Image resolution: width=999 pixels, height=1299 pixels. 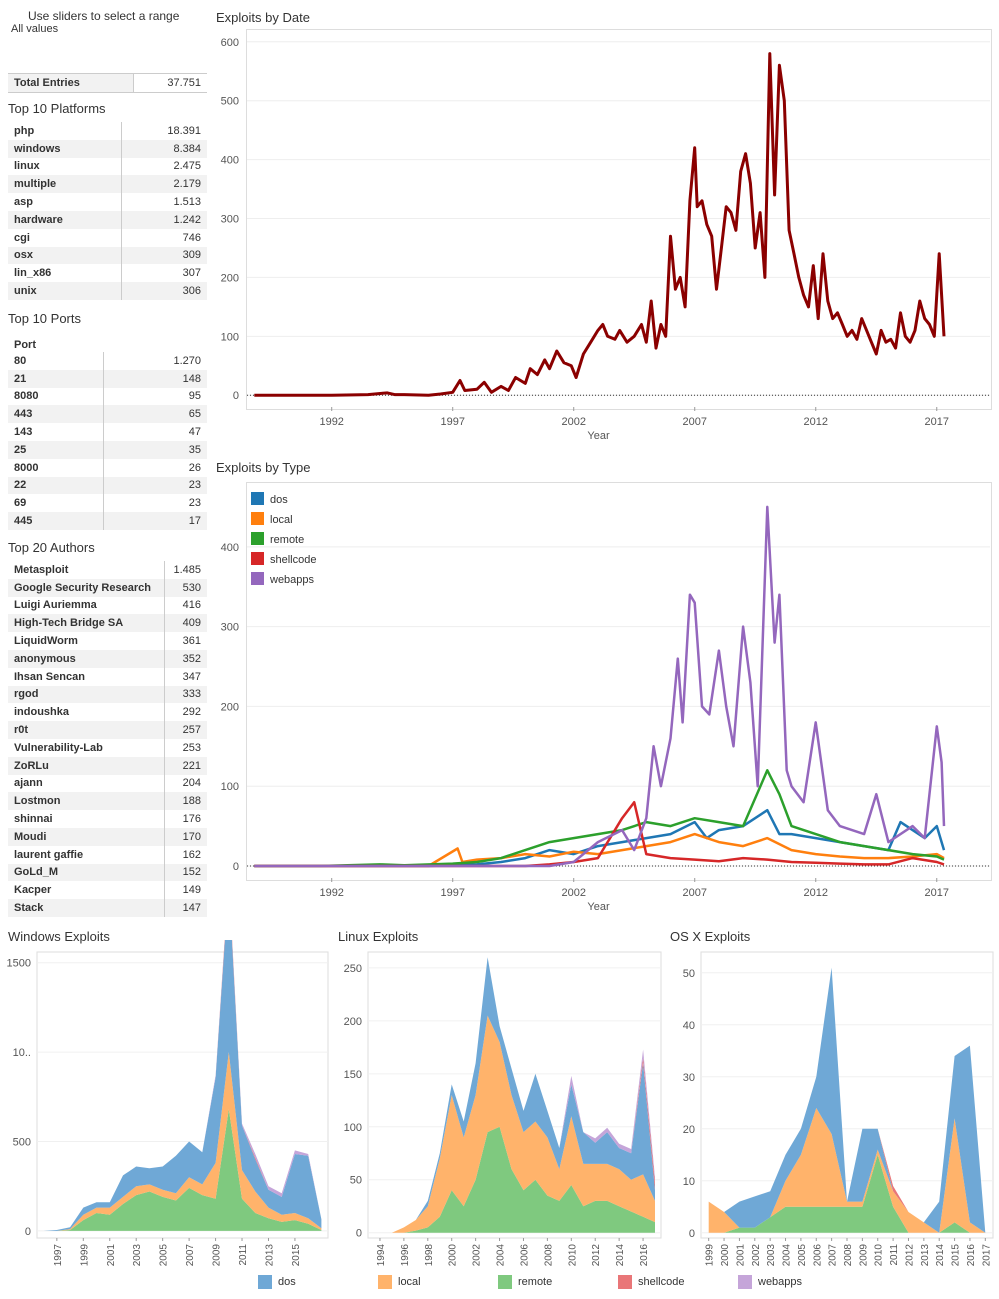 I want to click on y-tick-label: 0, so click(x=236, y=867).